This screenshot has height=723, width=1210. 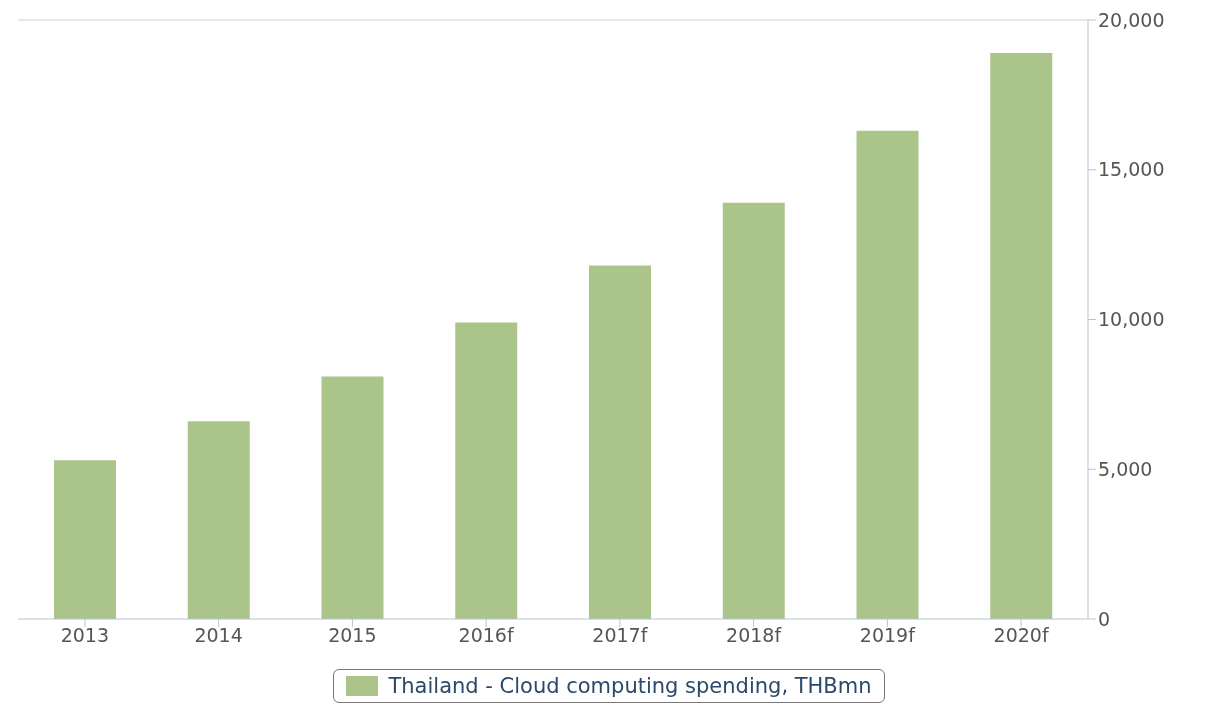 I want to click on legend-label: Thailand - Cloud computing spending, THBmn, so click(x=630, y=686).